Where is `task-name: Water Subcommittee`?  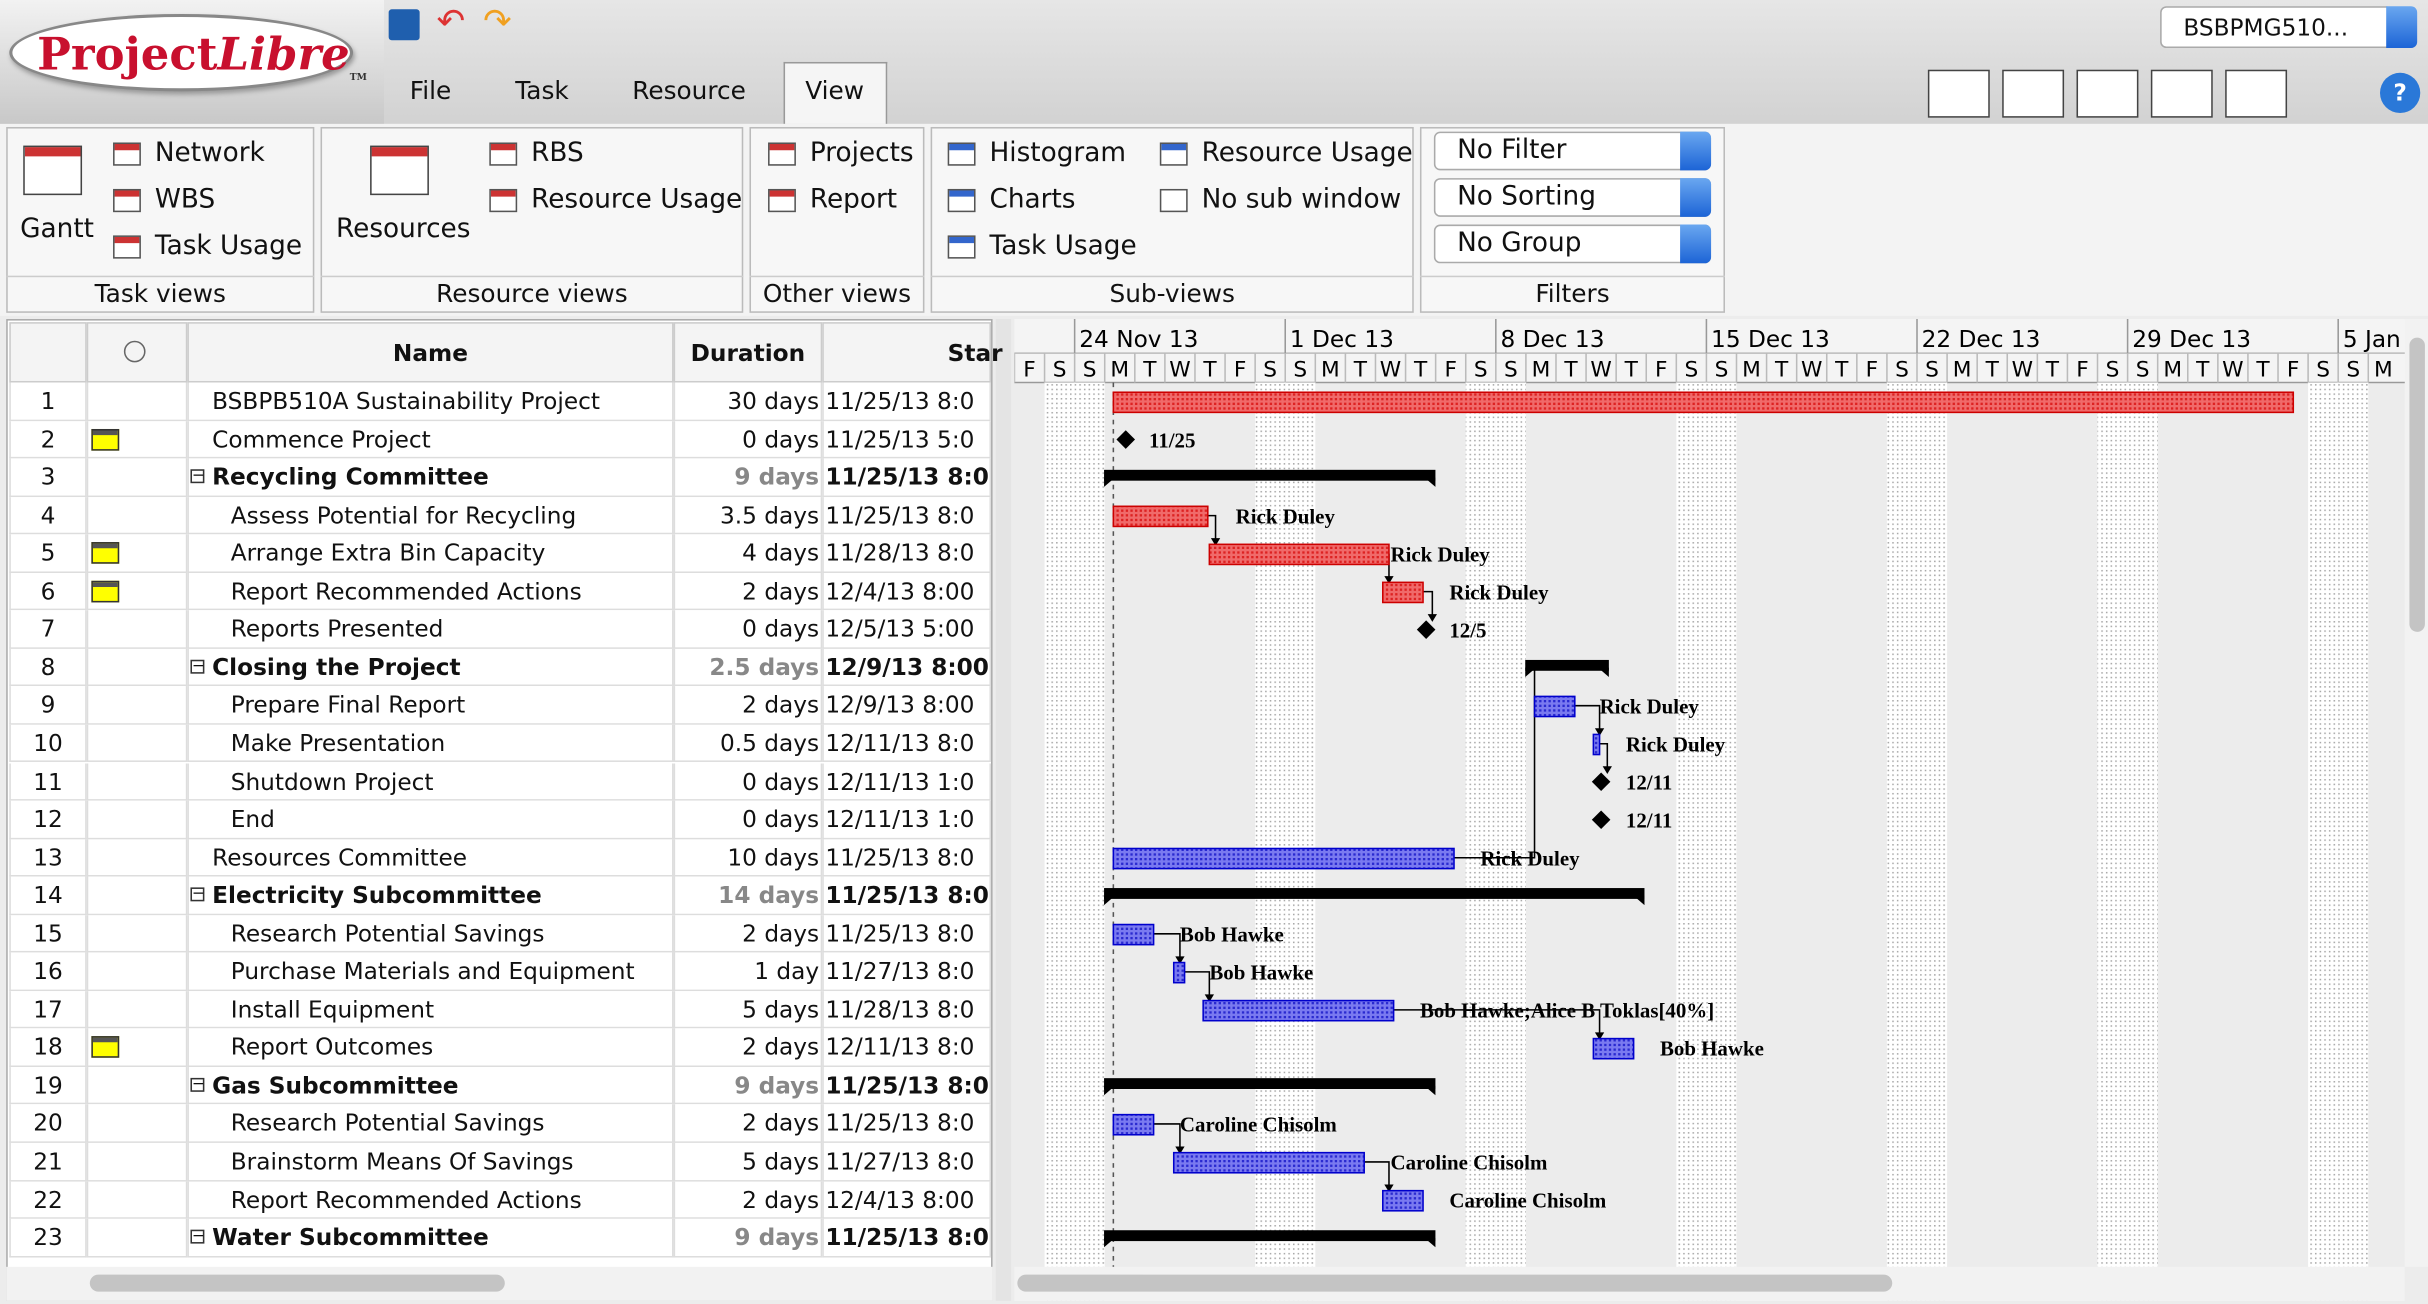 task-name: Water Subcommittee is located at coordinates (350, 1237).